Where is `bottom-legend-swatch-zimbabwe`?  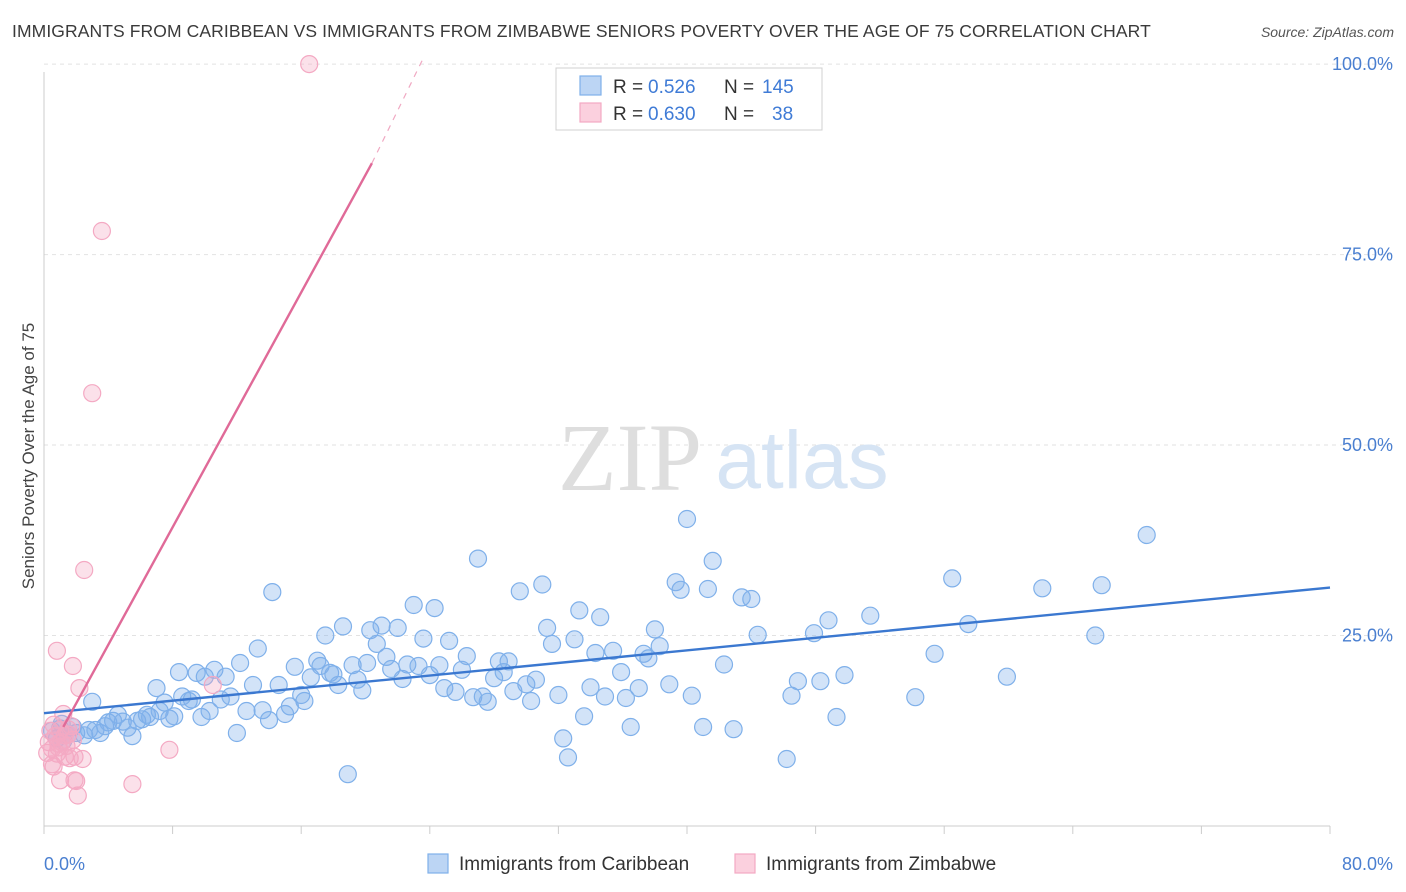 bottom-legend-swatch-zimbabwe is located at coordinates (745, 863).